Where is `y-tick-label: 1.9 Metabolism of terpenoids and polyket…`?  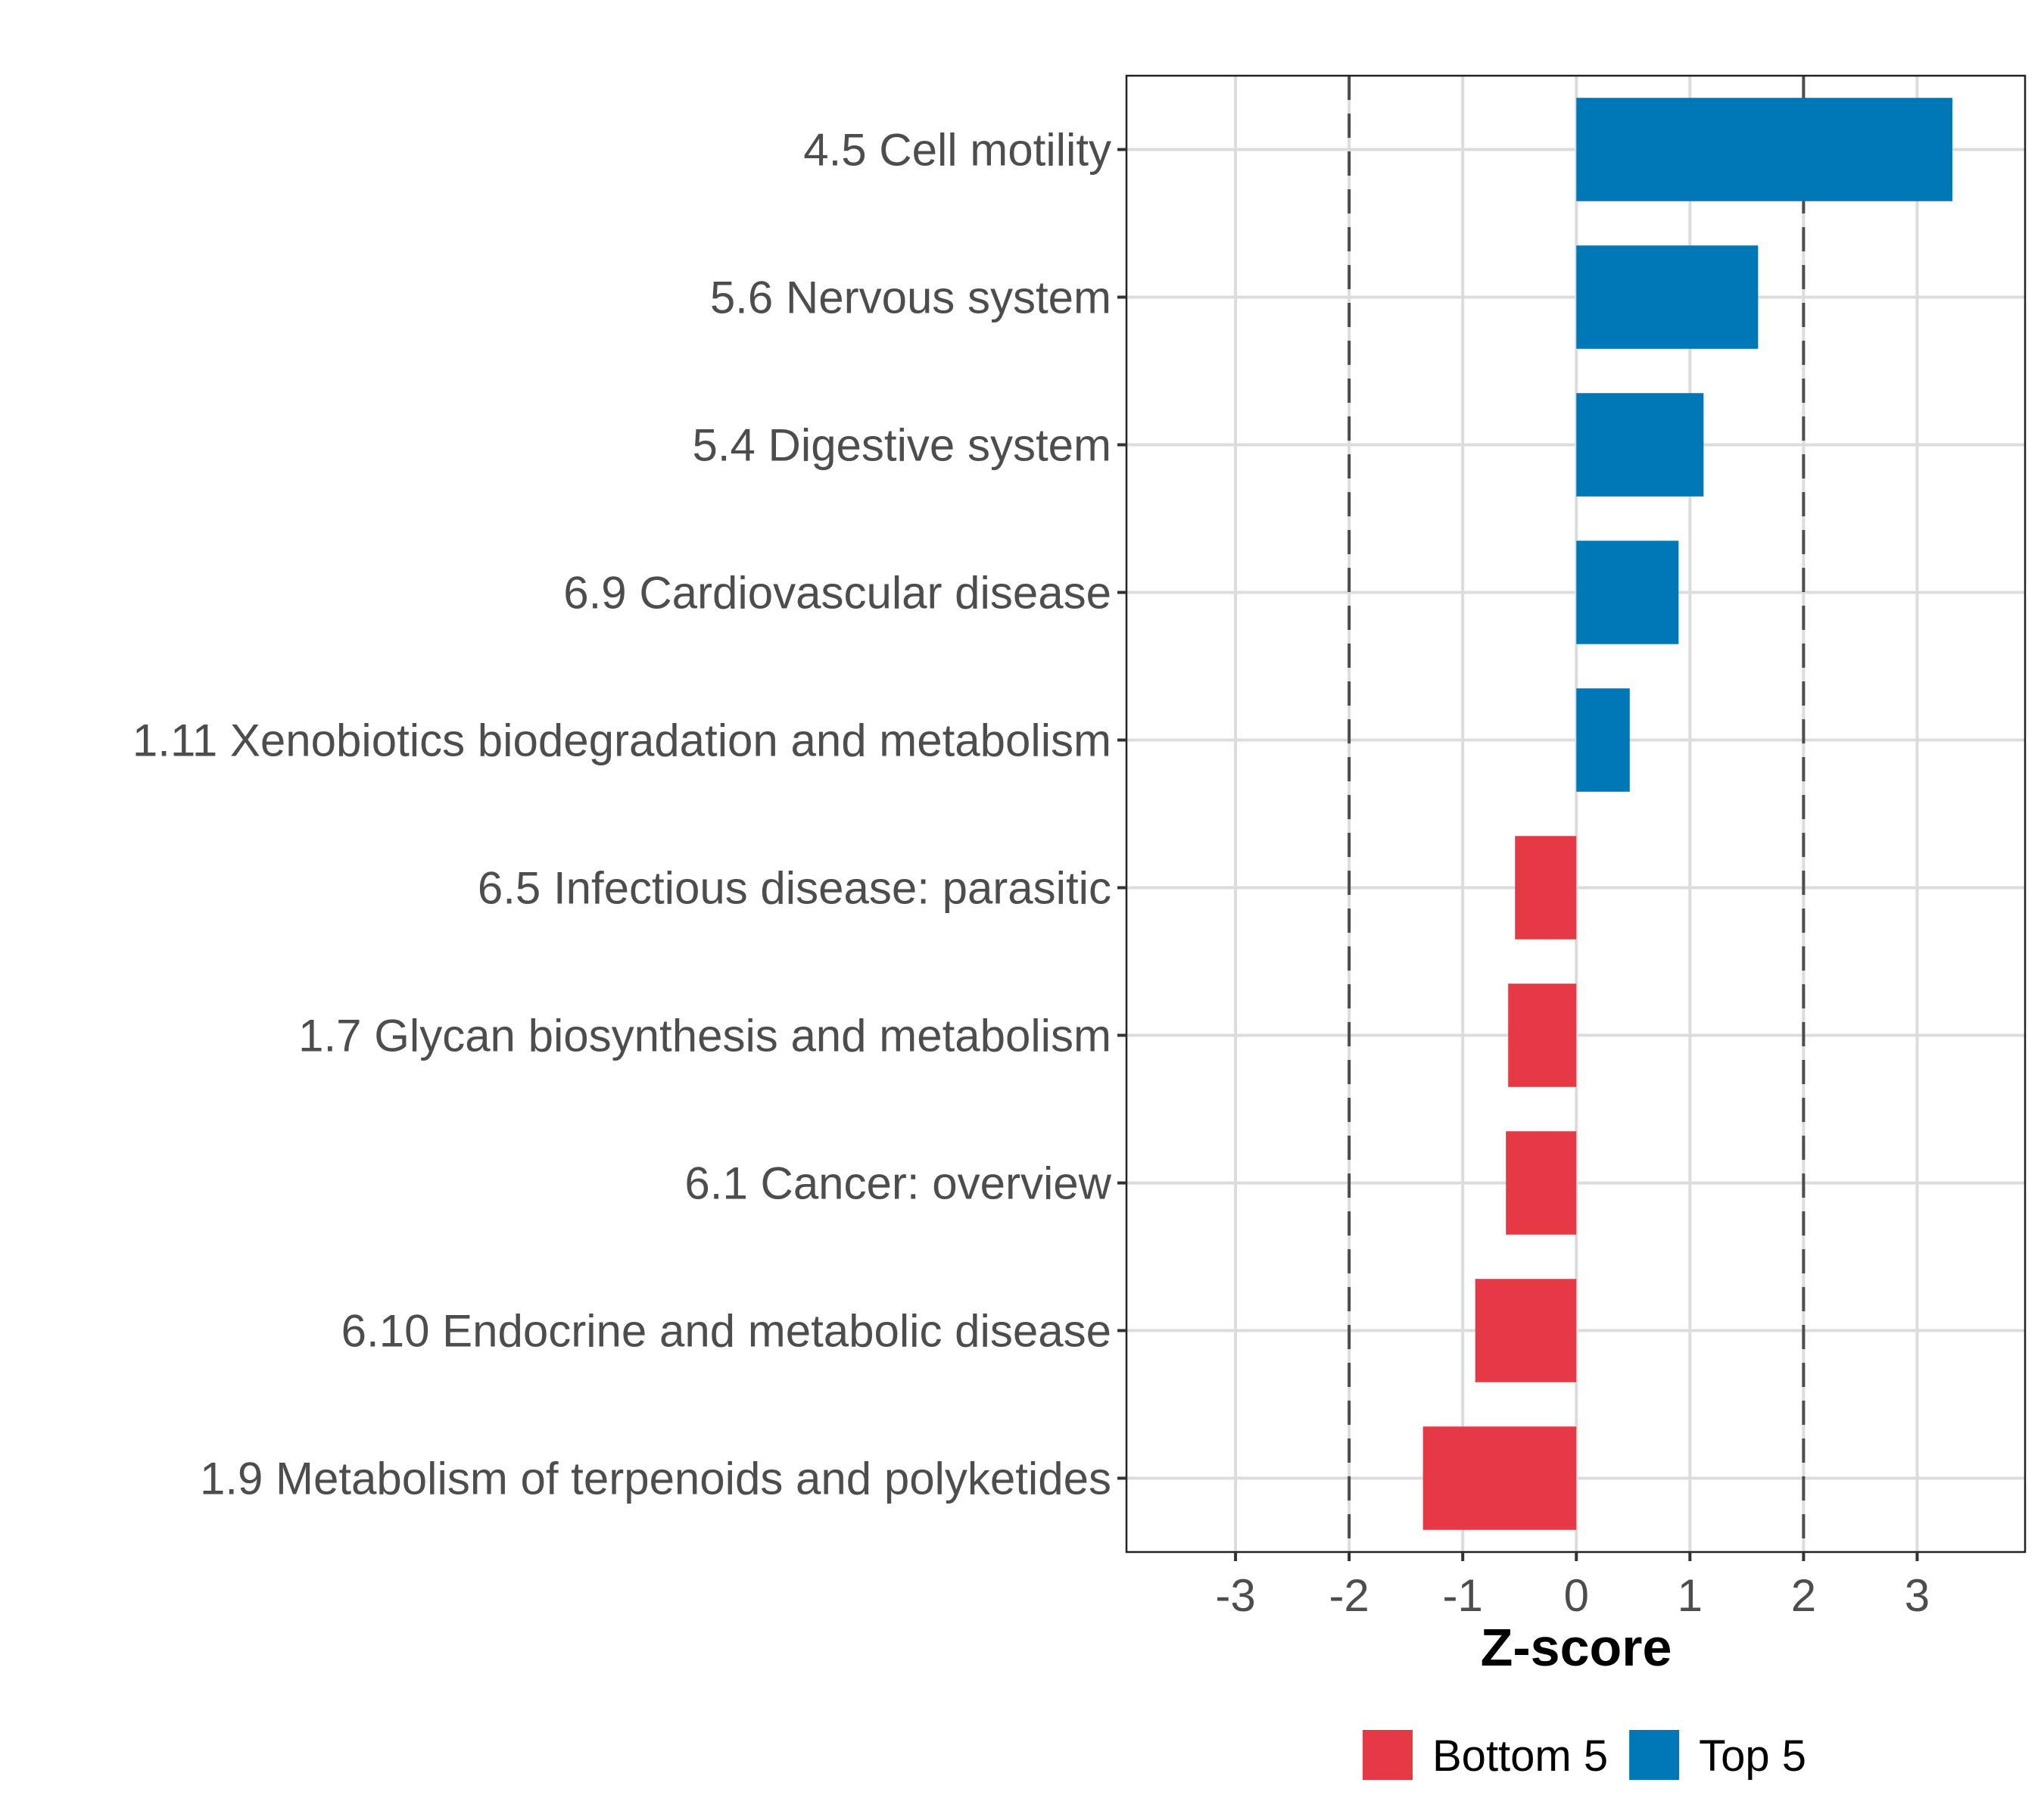 y-tick-label: 1.9 Metabolism of terpenoids and polyket… is located at coordinates (655, 1479).